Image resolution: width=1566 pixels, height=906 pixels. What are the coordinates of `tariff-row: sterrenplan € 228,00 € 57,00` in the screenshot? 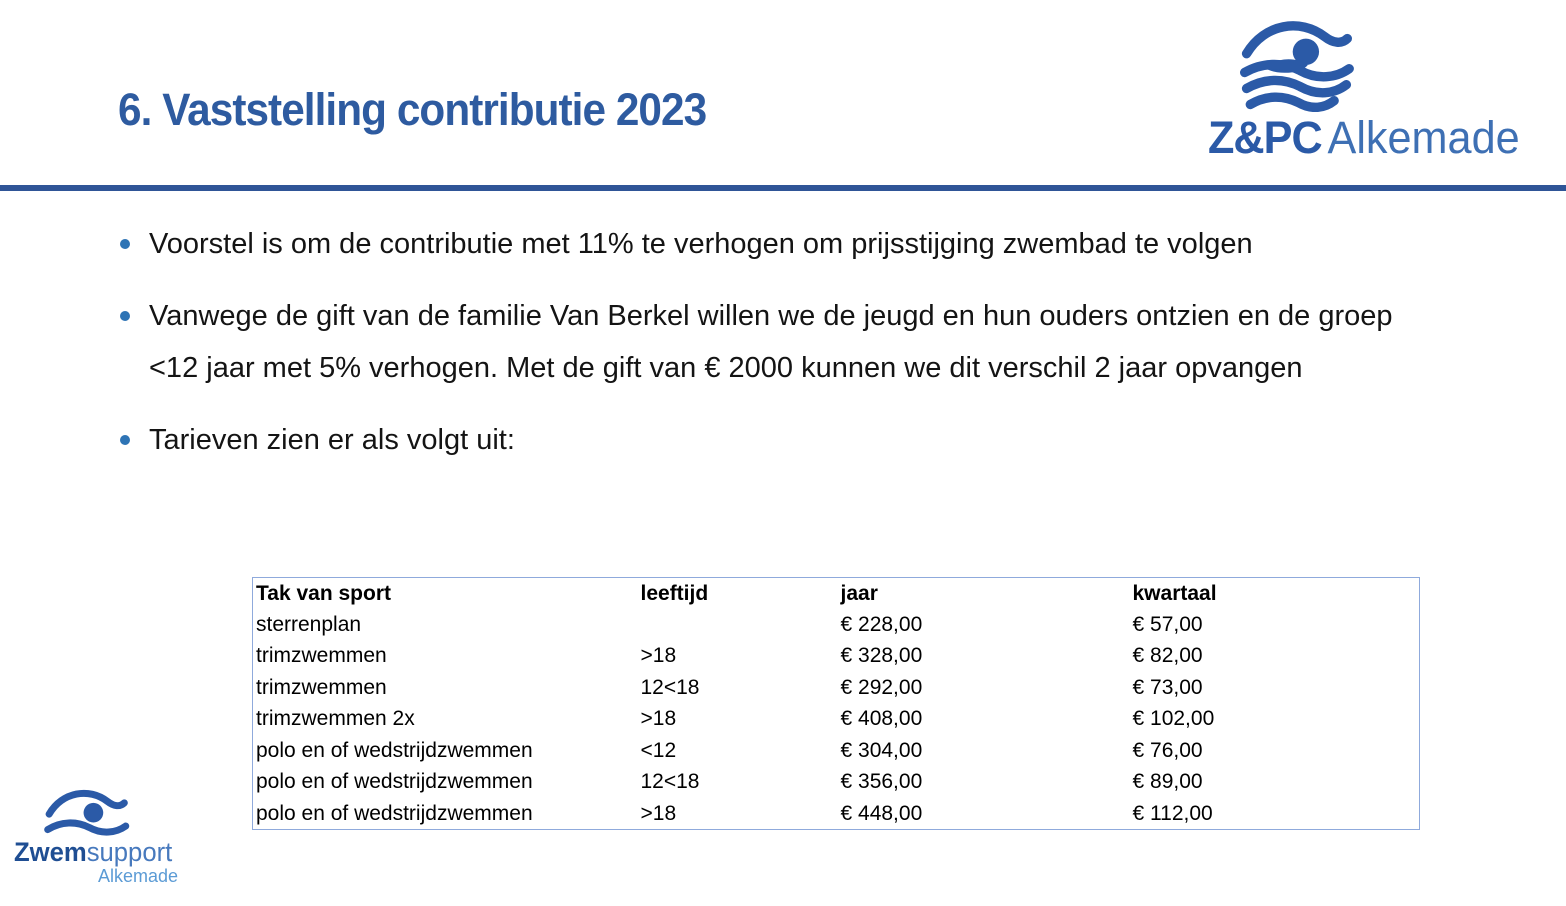 It's located at (836, 625).